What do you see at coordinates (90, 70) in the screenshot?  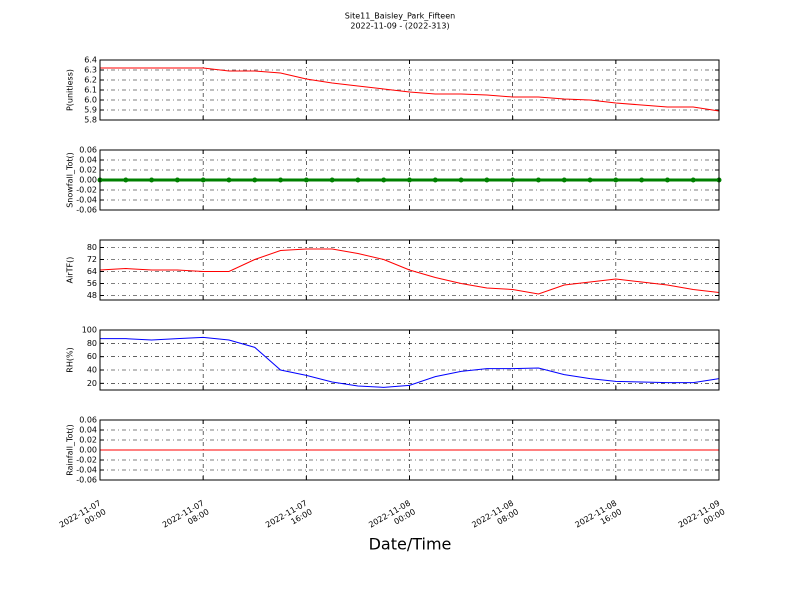 I see `y-tick-label: 6.3` at bounding box center [90, 70].